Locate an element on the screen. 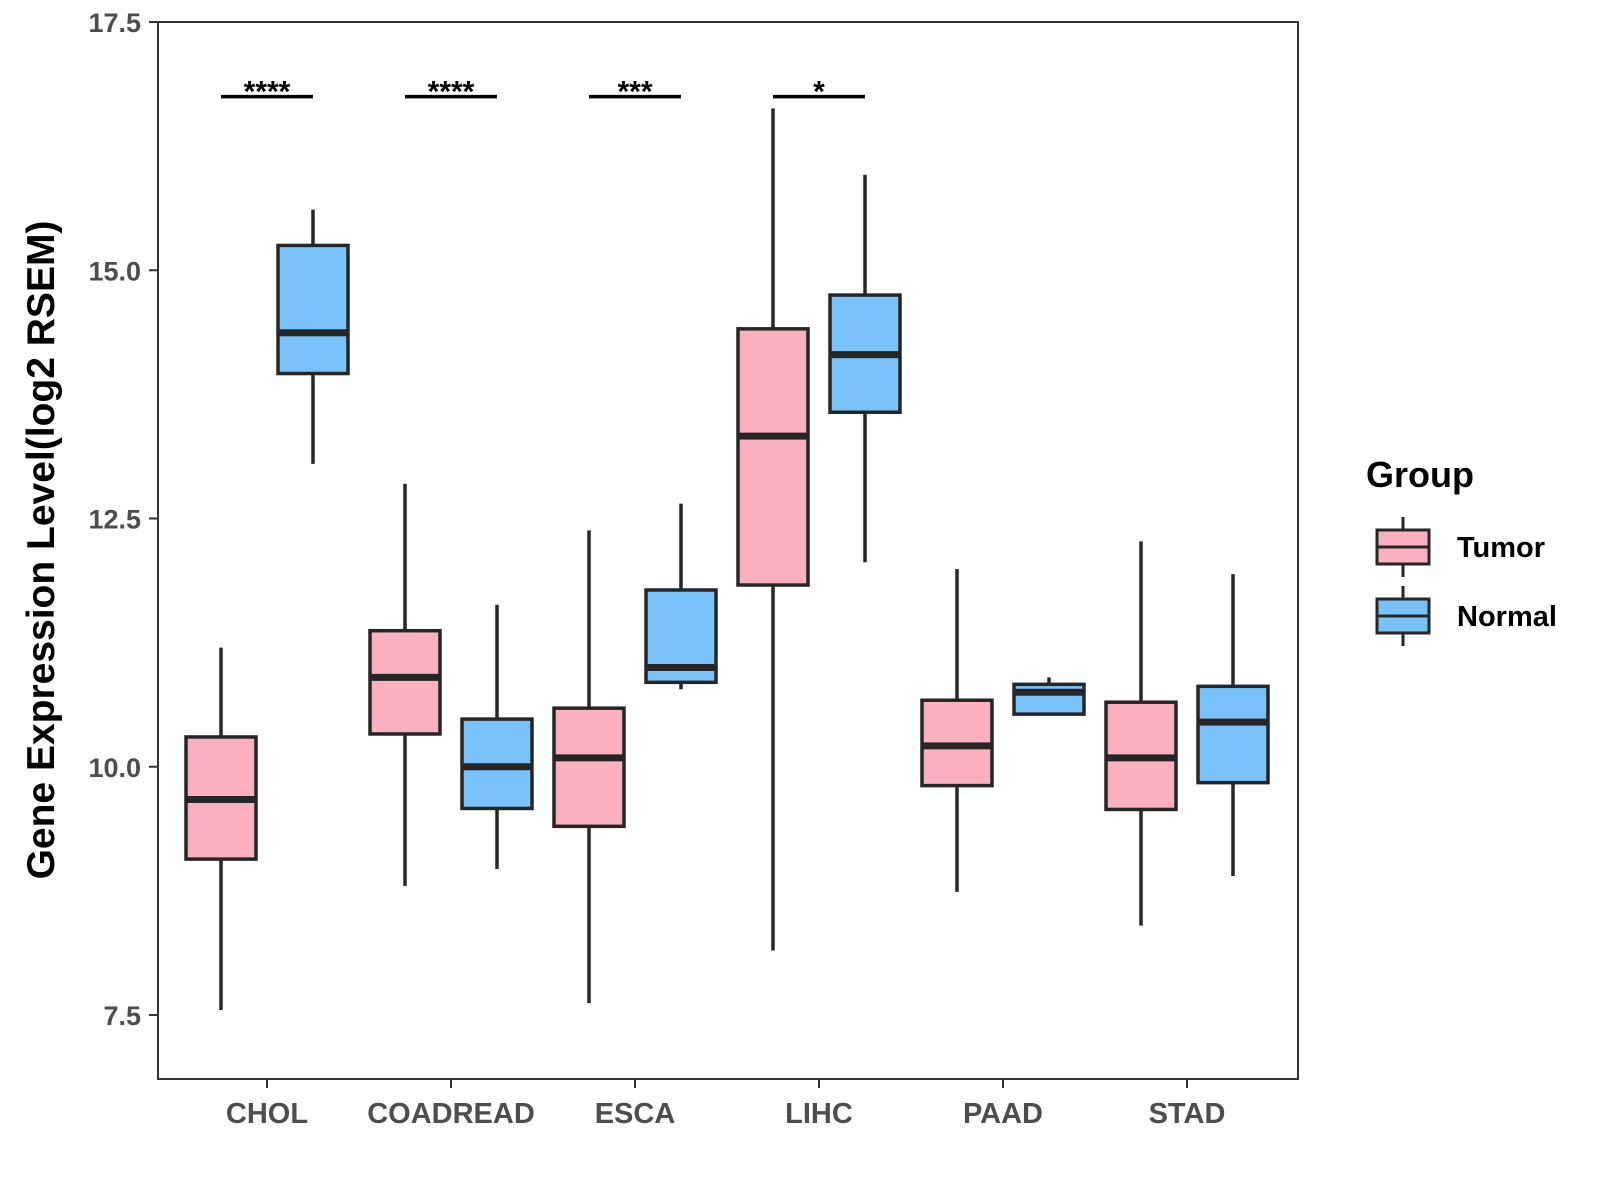  legend: Group Tumor Normal is located at coordinates (1461, 550).